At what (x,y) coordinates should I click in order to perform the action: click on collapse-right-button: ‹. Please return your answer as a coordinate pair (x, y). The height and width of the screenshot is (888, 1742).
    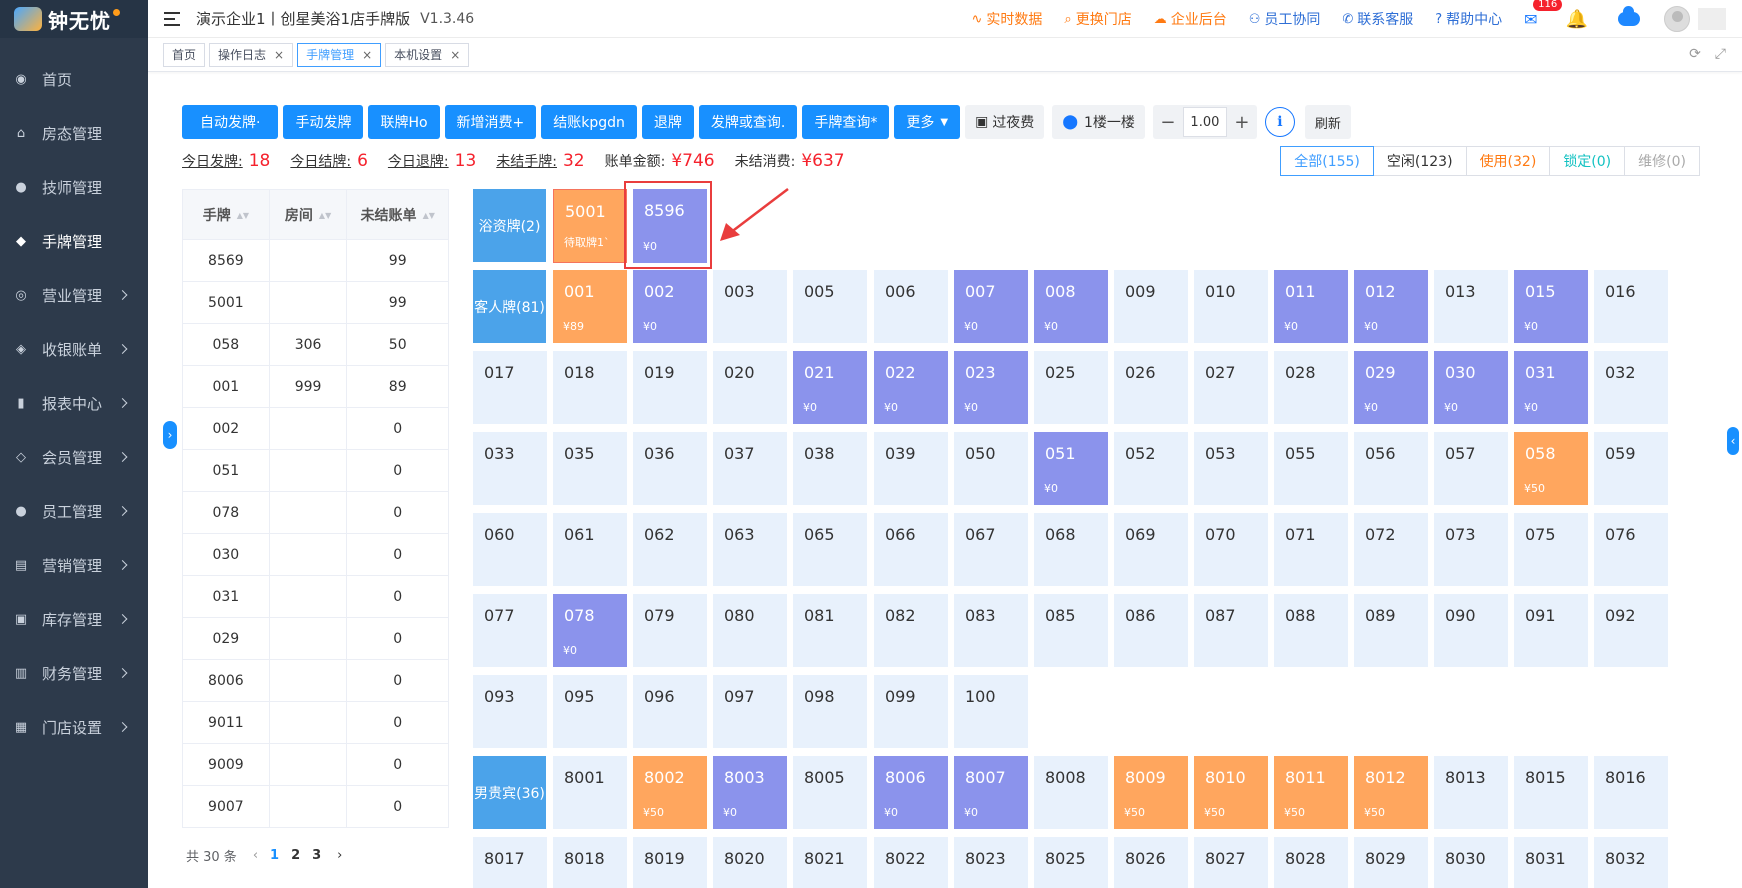
    Looking at the image, I should click on (1733, 441).